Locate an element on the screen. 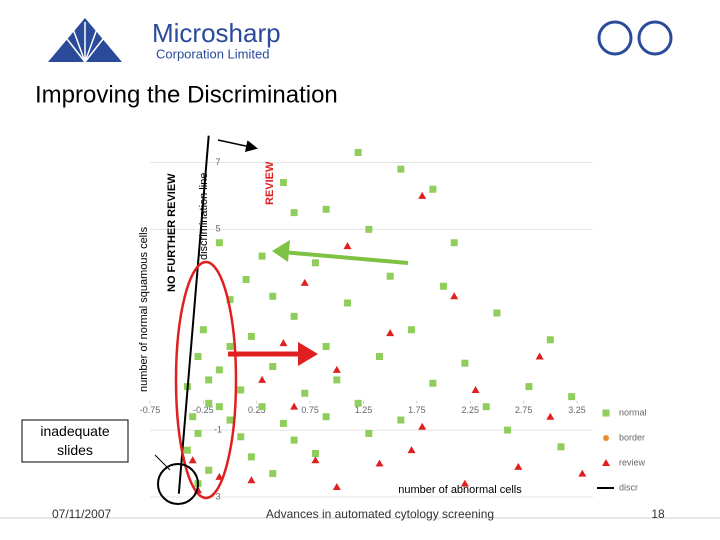 The height and width of the screenshot is (540, 720). discrimination-line is located at coordinates (193, 314).